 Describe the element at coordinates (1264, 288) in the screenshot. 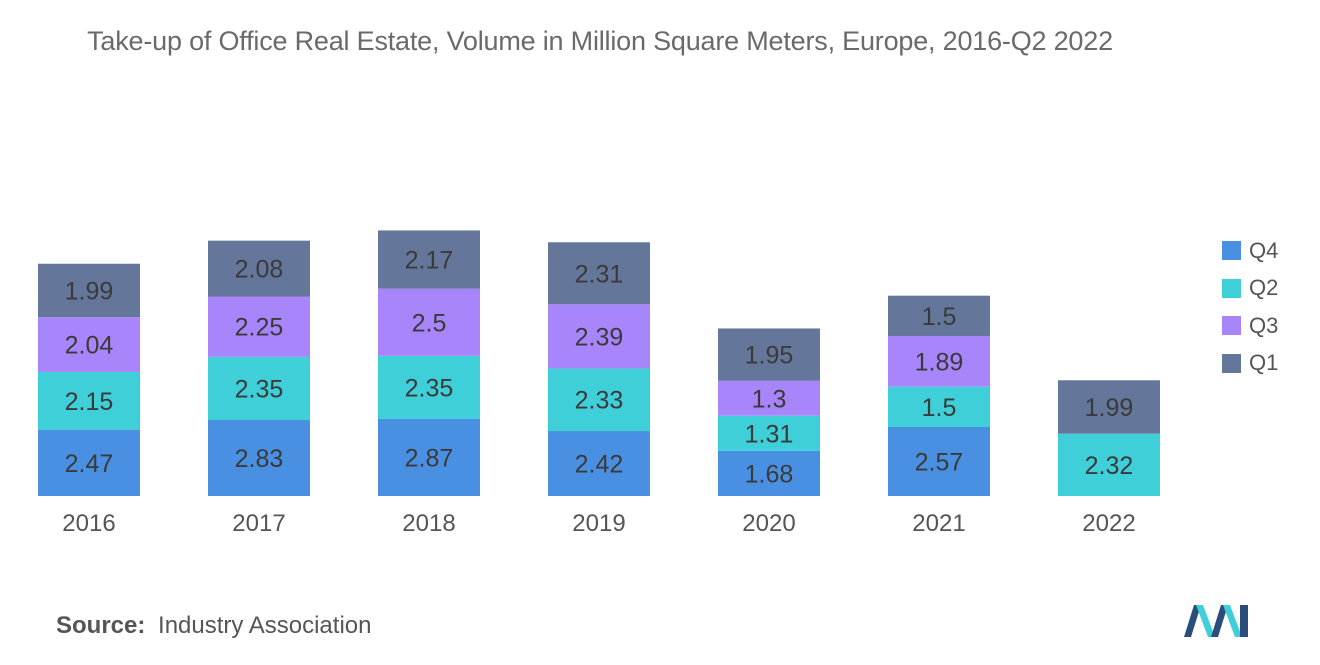

I see `legend-label-q2: Q2` at that location.